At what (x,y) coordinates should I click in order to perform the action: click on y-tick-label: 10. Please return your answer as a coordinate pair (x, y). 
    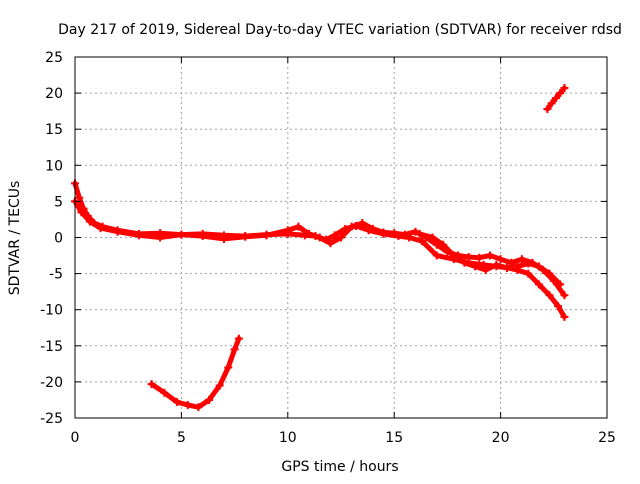
    Looking at the image, I should click on (54, 166).